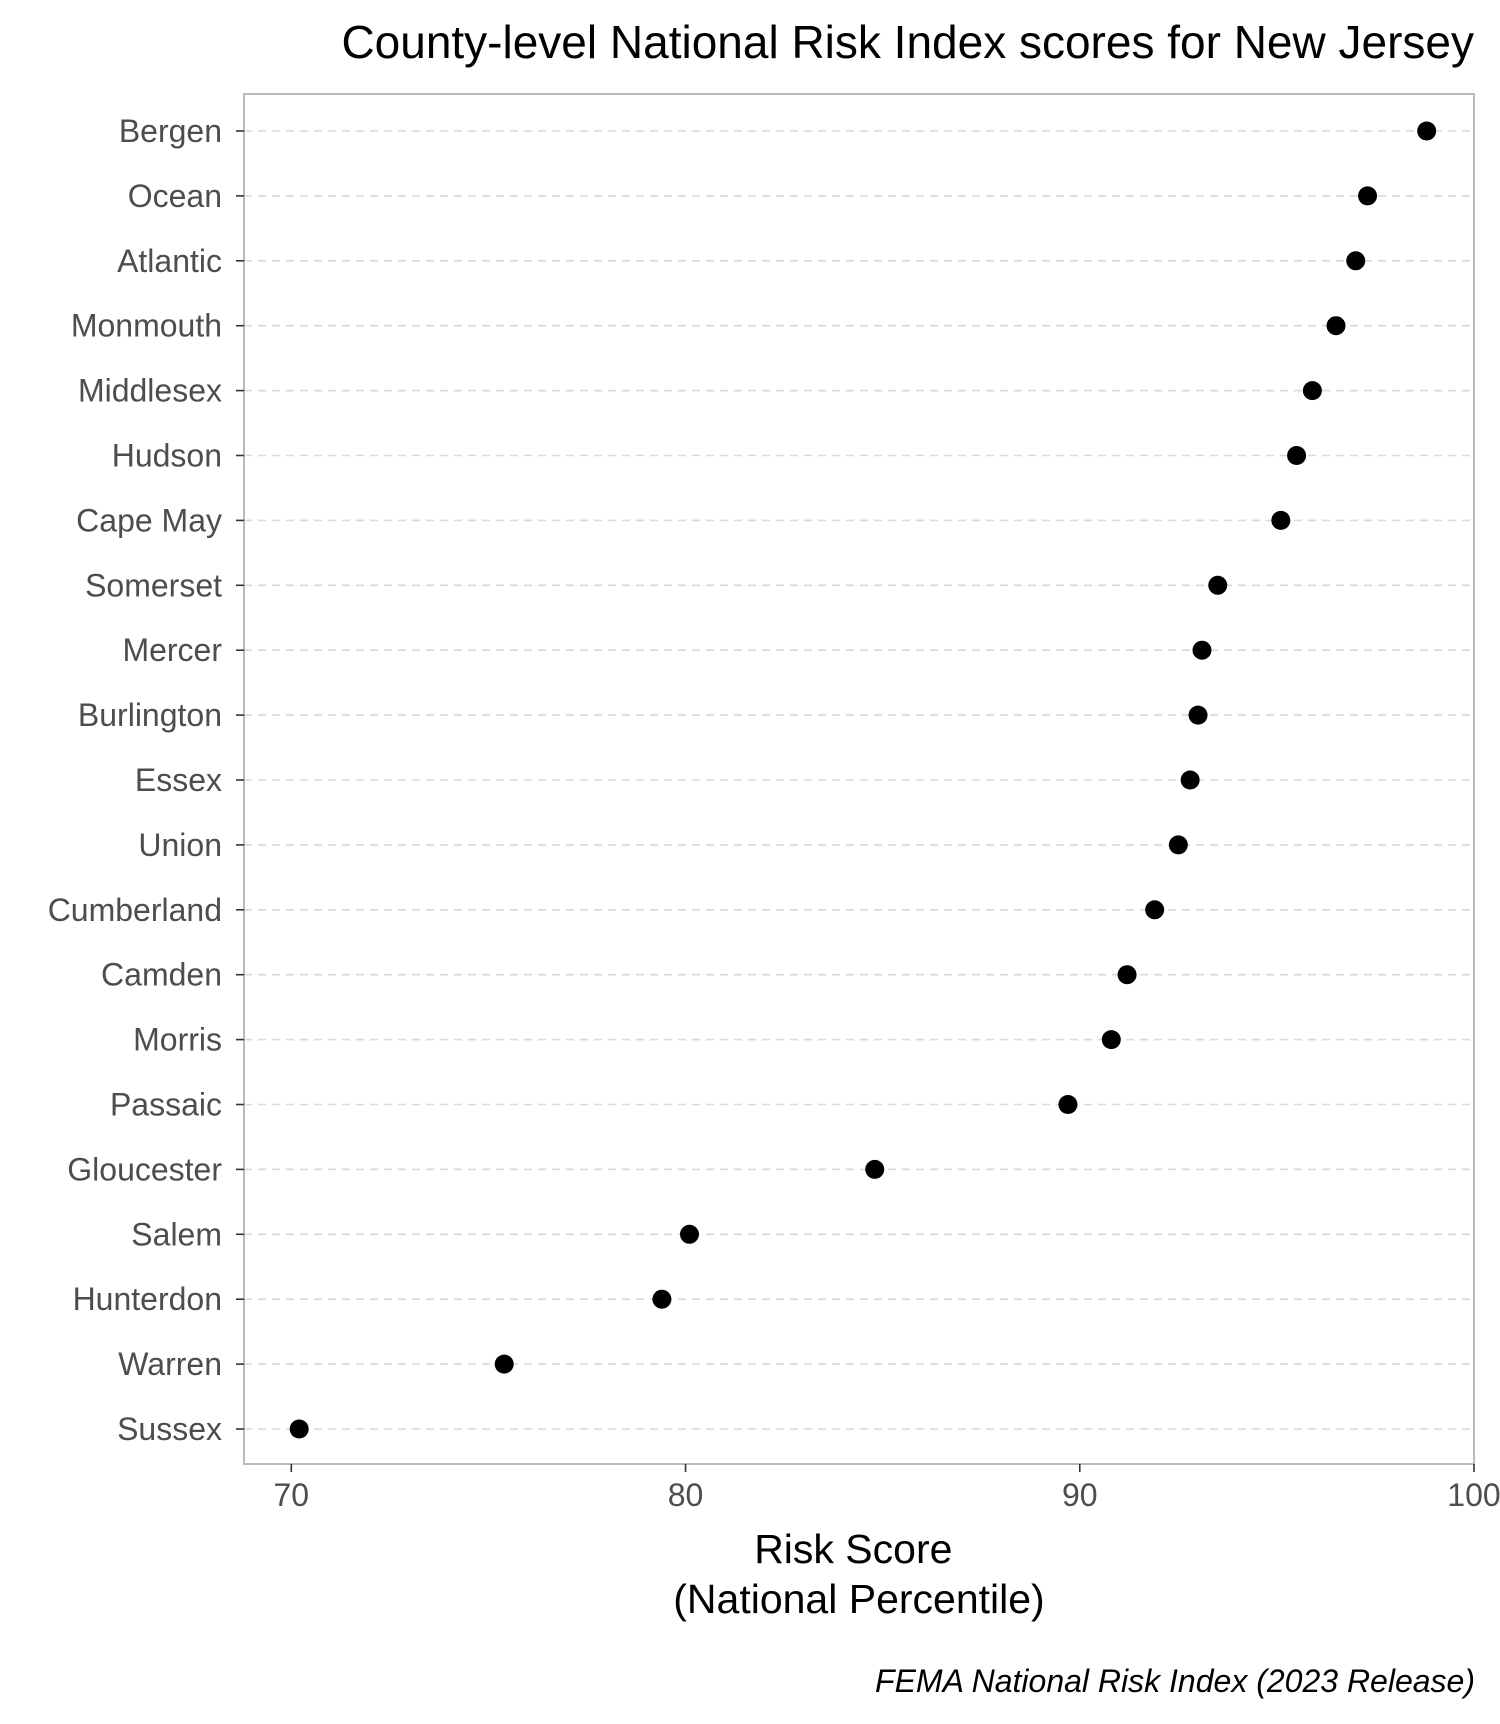 The image size is (1500, 1724). What do you see at coordinates (1068, 1104) in the screenshot?
I see `point-passaic` at bounding box center [1068, 1104].